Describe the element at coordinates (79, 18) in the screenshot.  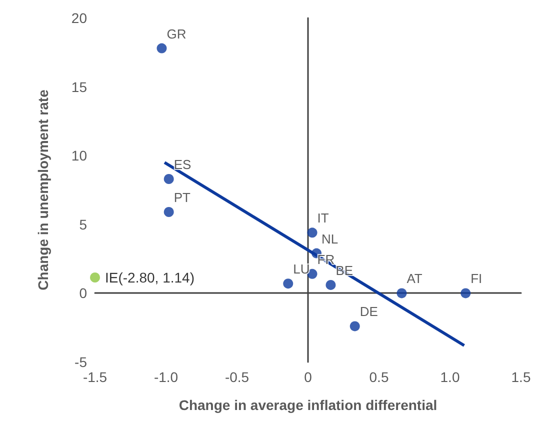
I see `y-tick-label: 20` at that location.